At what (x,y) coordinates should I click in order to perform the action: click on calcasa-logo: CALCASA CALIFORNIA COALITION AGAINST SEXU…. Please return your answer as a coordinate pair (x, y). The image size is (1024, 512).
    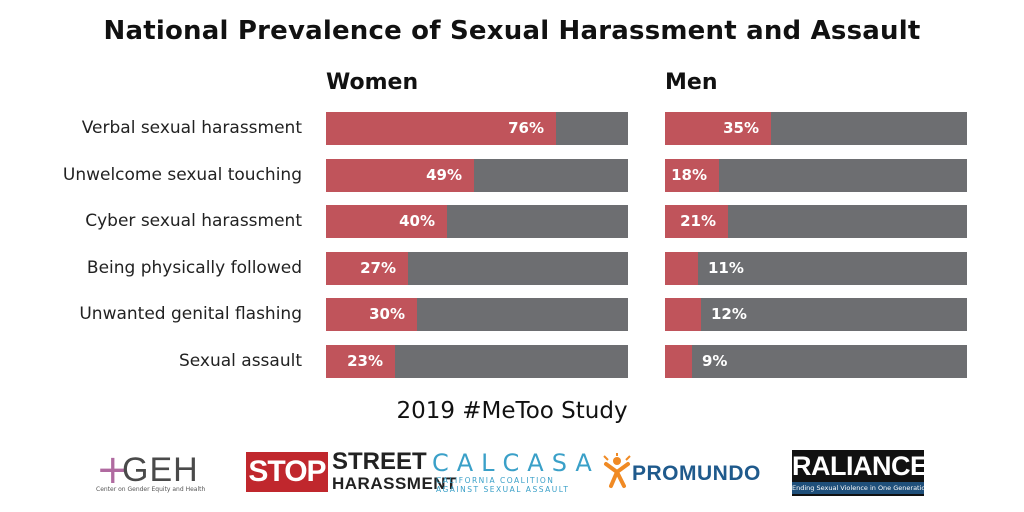
    Looking at the image, I should click on (516, 471).